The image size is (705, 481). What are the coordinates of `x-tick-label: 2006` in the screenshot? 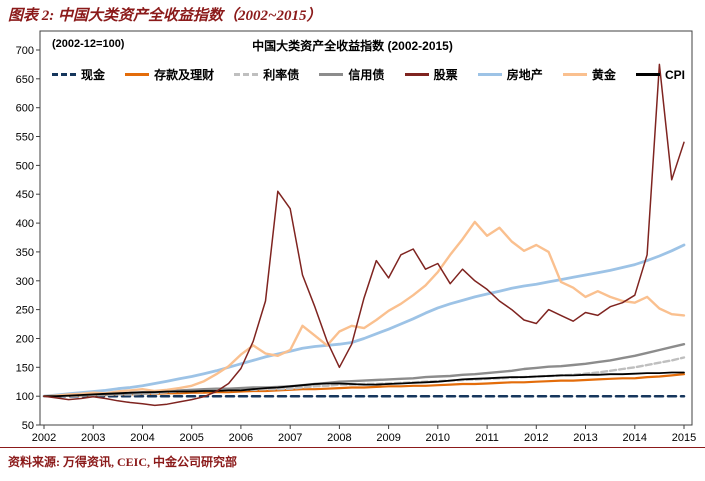 It's located at (241, 438).